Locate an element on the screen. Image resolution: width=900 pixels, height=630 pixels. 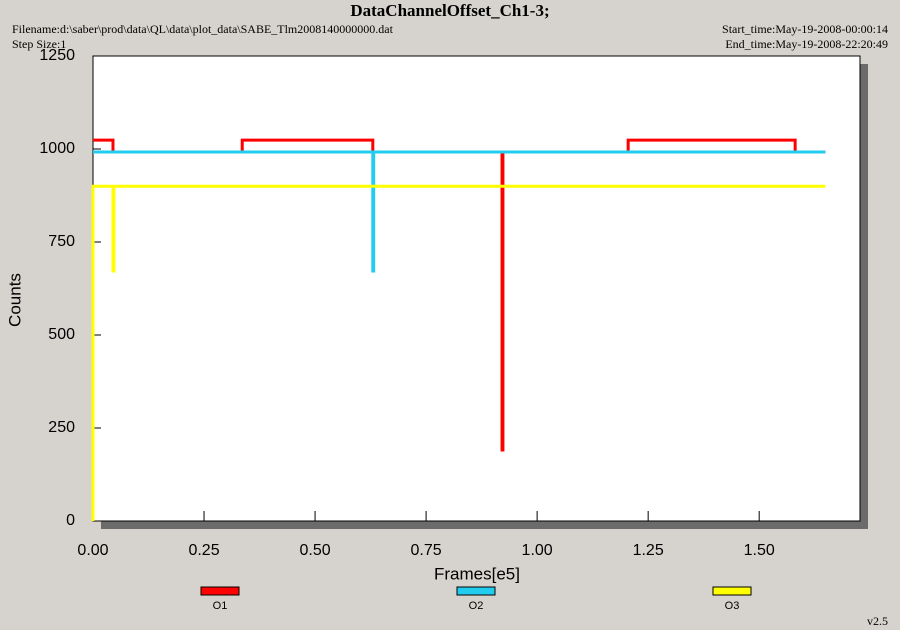
y-tick-label: 250 is located at coordinates (61, 427).